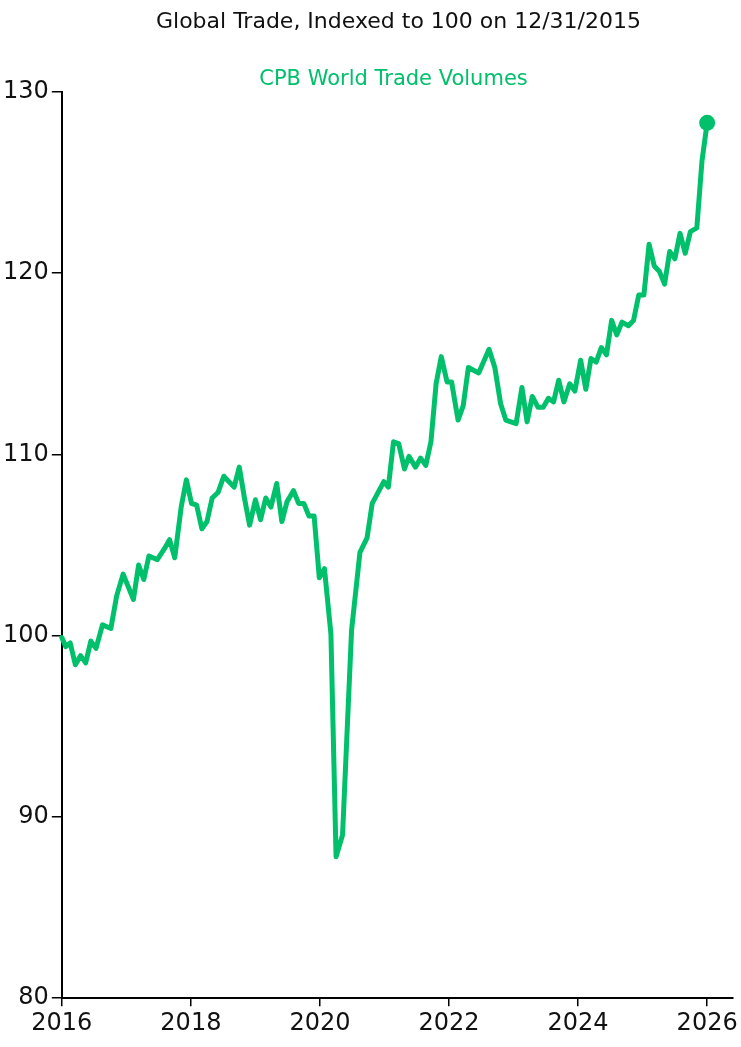  Describe the element at coordinates (33, 815) in the screenshot. I see `y-tick-label: 90` at that location.